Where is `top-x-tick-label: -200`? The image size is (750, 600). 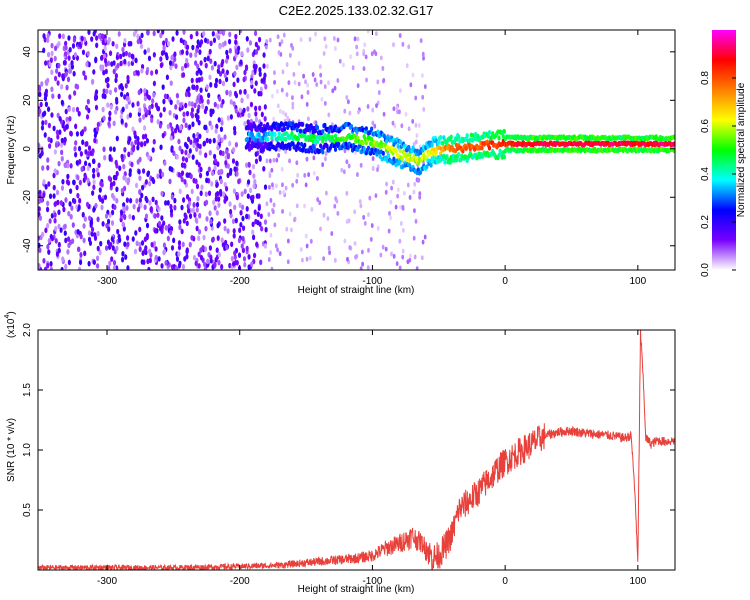 top-x-tick-label: -200 is located at coordinates (240, 281).